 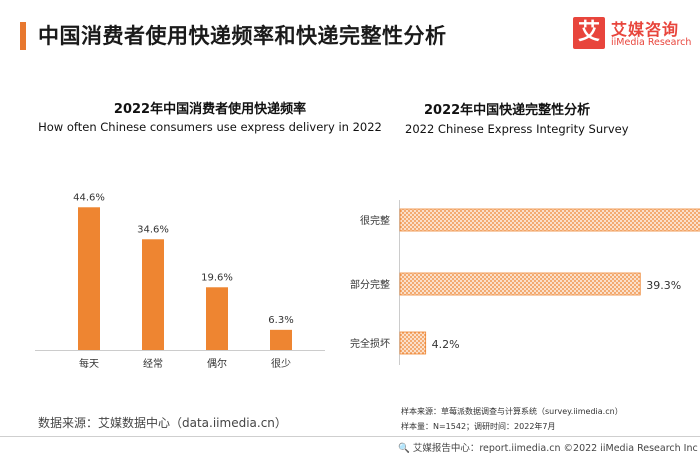 What do you see at coordinates (589, 33) in the screenshot?
I see `logo-mark: 艾` at bounding box center [589, 33].